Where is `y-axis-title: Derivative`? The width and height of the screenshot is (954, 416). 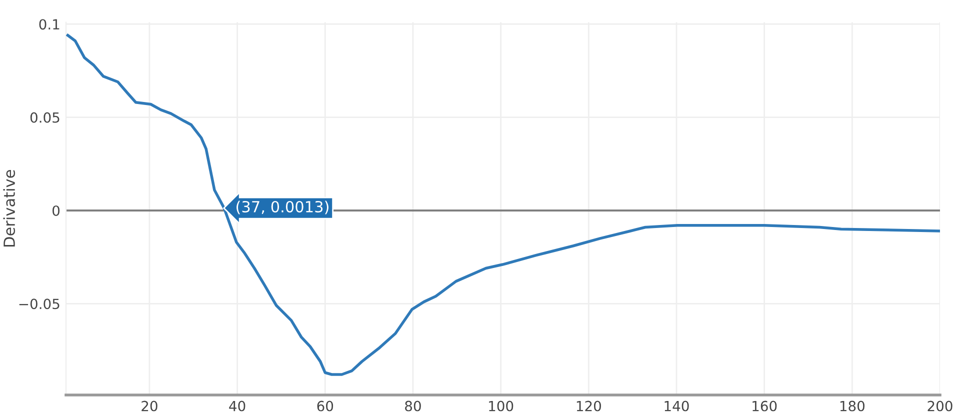
y-axis-title: Derivative is located at coordinates (9, 208).